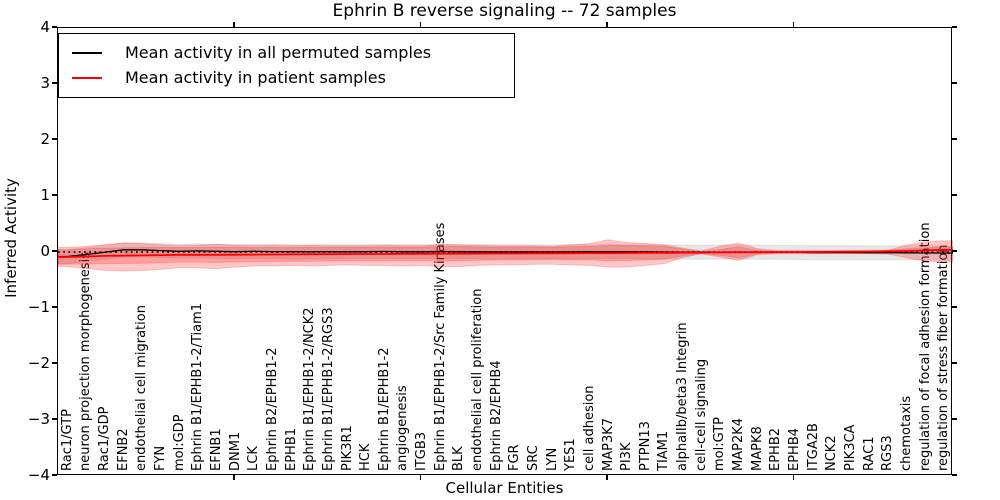 The width and height of the screenshot is (1000, 500). I want to click on y-tick-label: 2, so click(45, 139).